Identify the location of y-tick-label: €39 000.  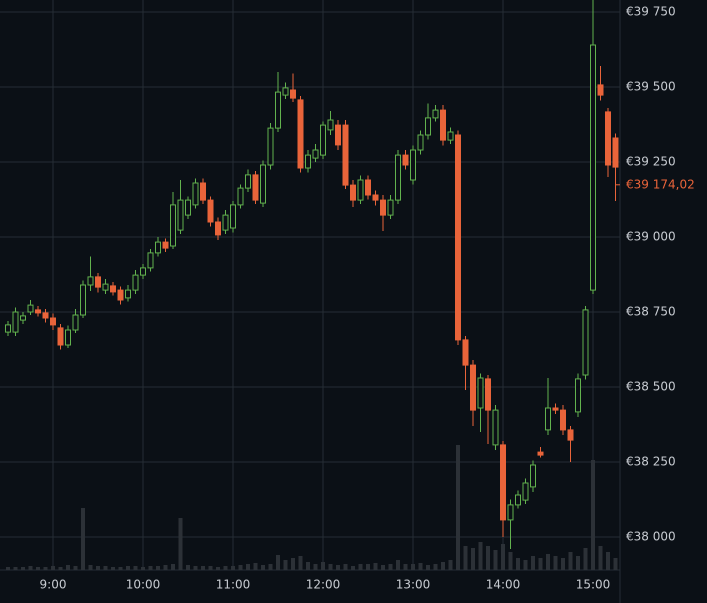
(651, 237).